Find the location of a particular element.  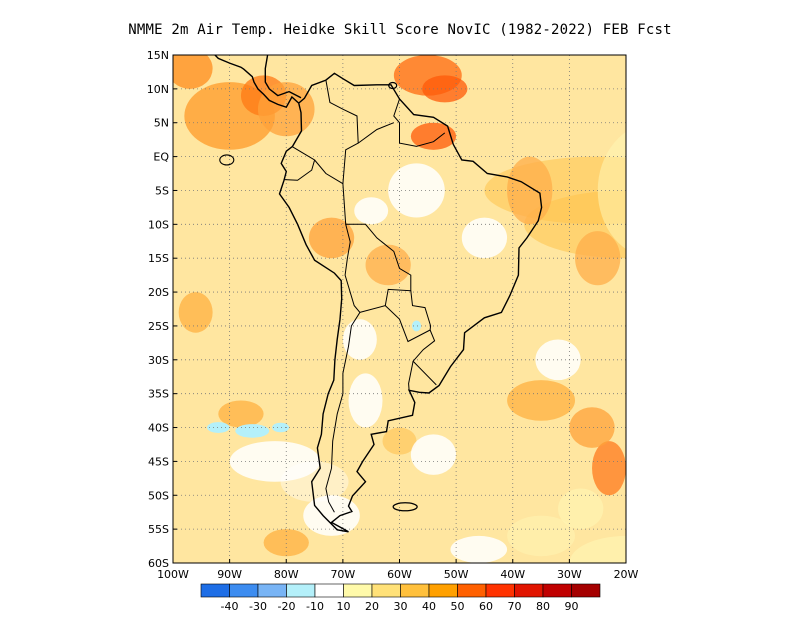

lon-tick-label: 30W is located at coordinates (569, 574).